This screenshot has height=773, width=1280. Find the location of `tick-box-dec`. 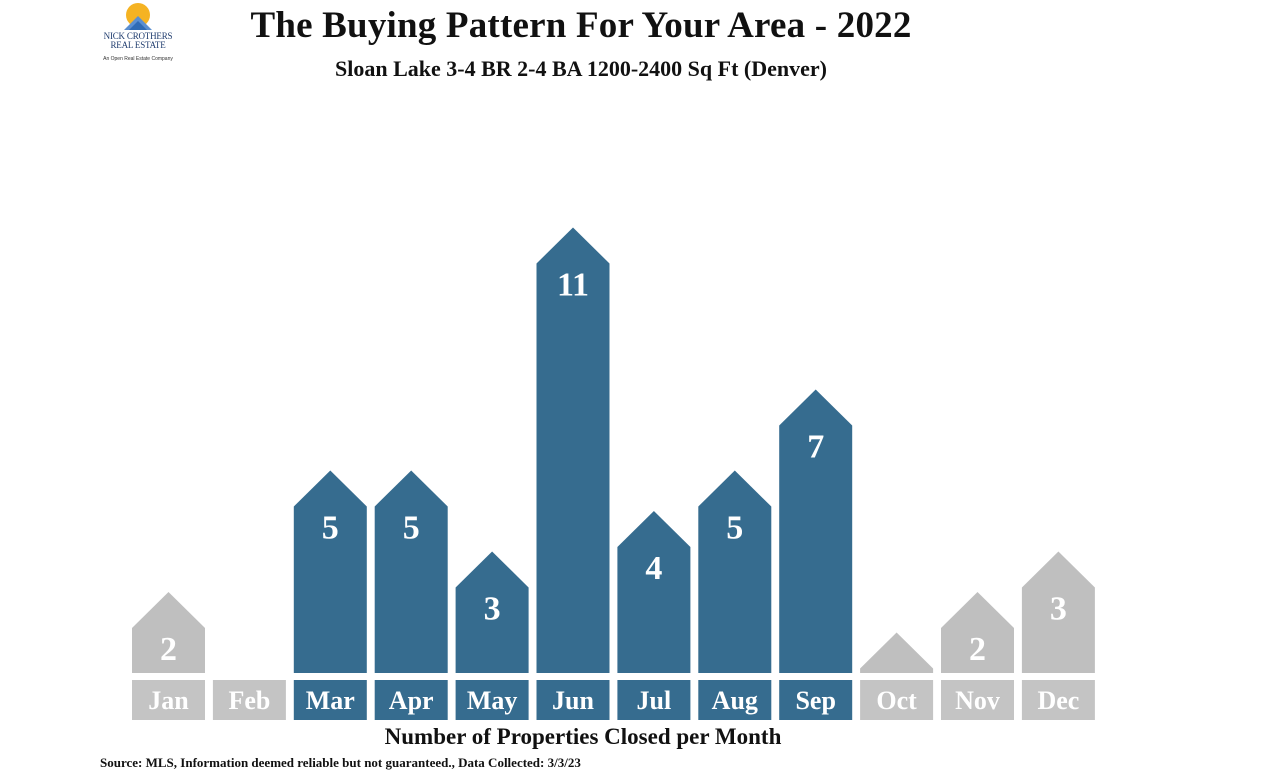

tick-box-dec is located at coordinates (1058, 700).